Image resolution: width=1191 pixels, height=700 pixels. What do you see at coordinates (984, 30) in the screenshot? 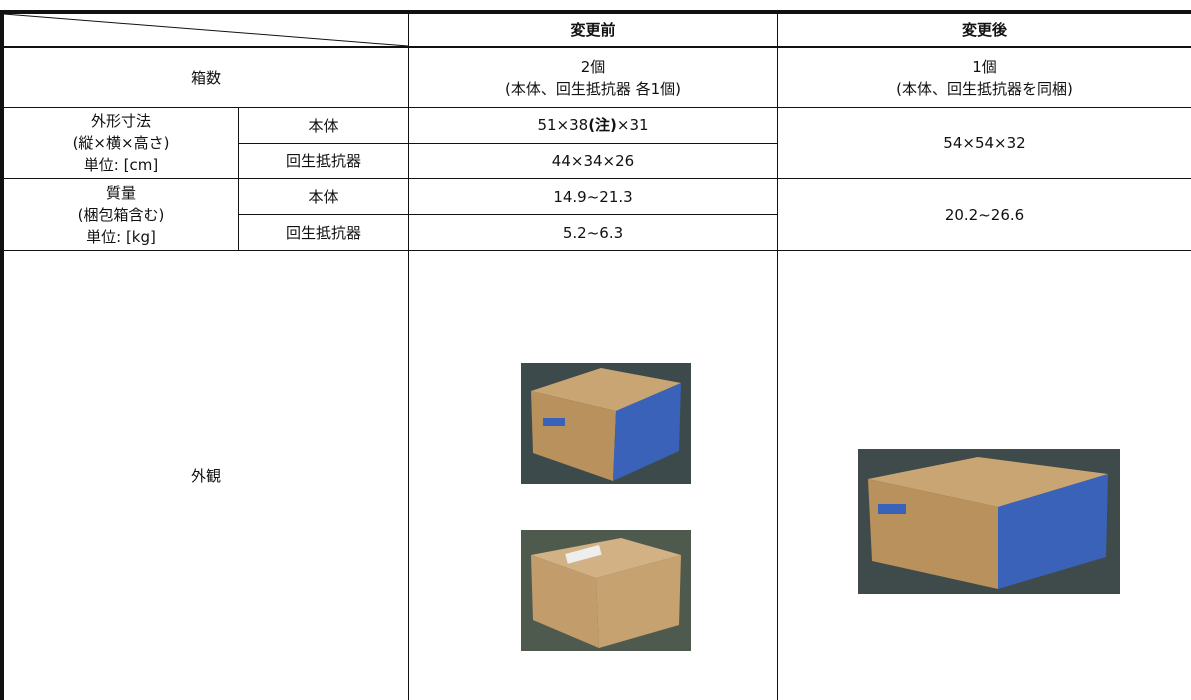
I see `header-cell: 変更後` at bounding box center [984, 30].